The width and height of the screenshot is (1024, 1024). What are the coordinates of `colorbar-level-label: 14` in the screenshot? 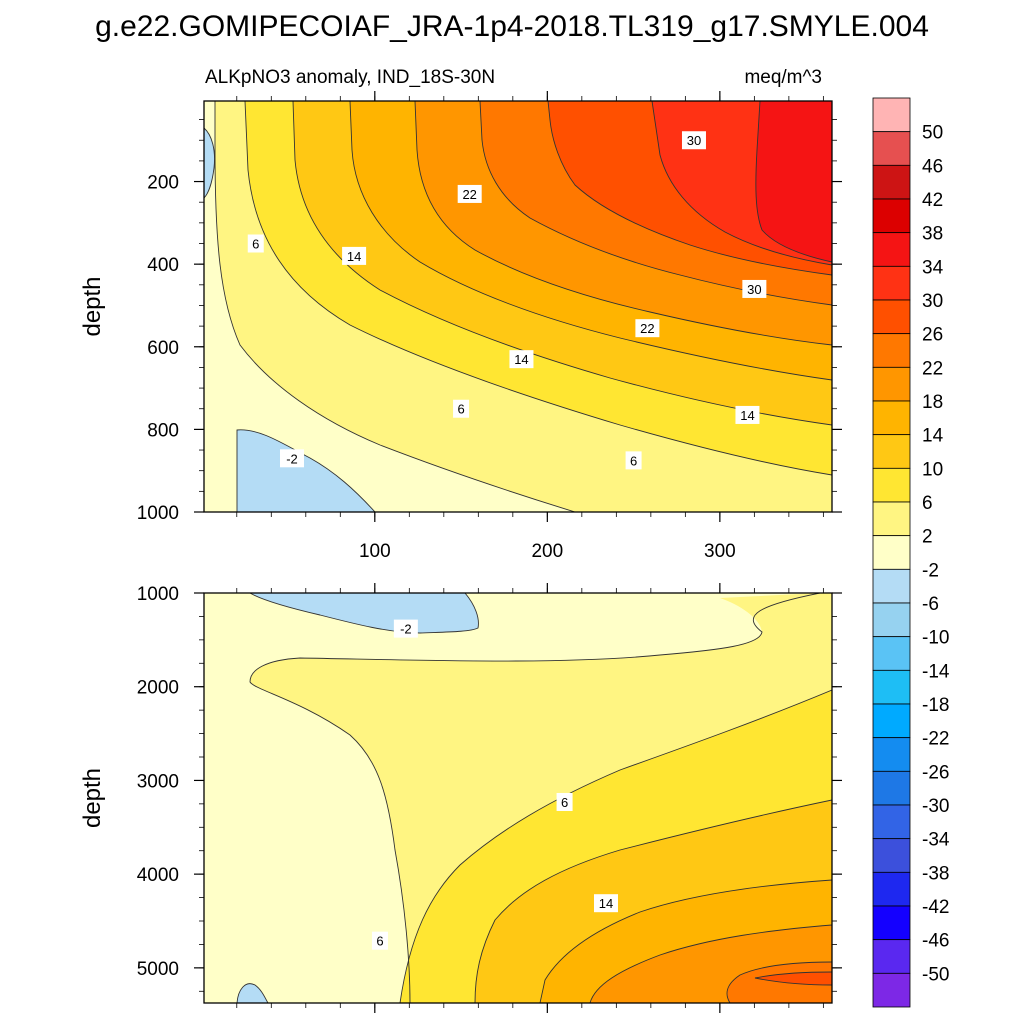 It's located at (933, 436).